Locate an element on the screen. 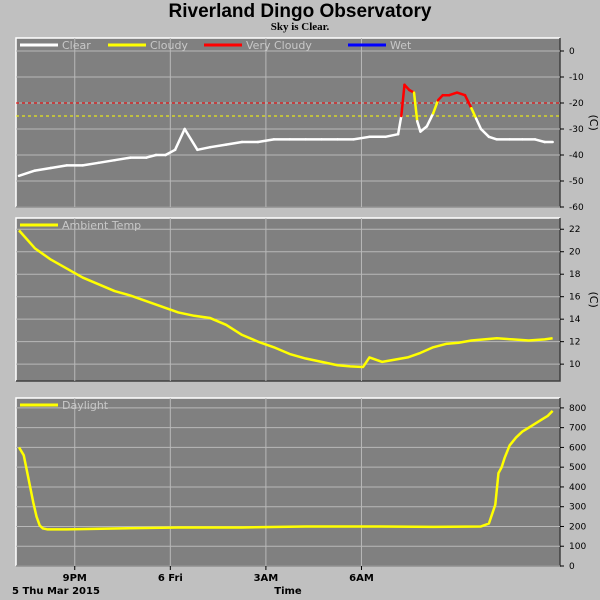 This screenshot has height=600, width=600. ytick-label: -40 is located at coordinates (576, 156).